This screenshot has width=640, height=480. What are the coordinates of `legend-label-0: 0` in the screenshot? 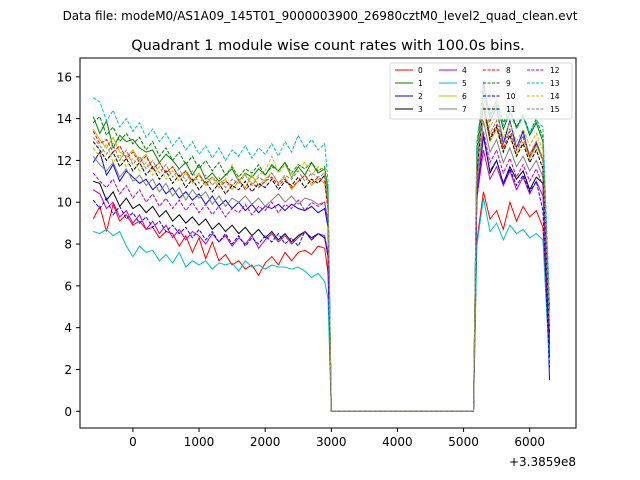 It's located at (420, 70).